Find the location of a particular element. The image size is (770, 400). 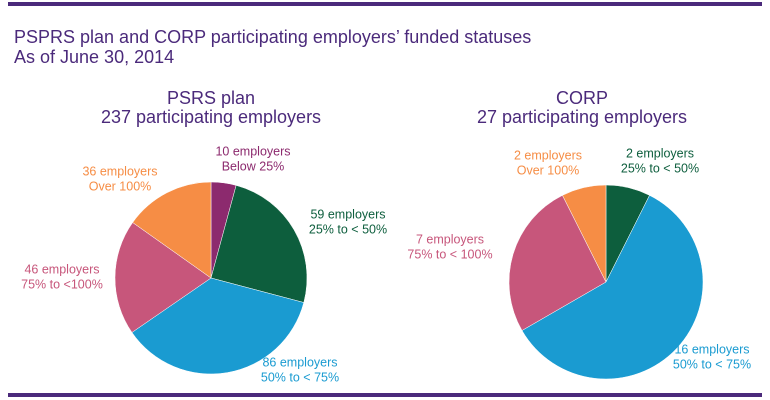

slice-value-label: 7 employers is located at coordinates (450, 239).